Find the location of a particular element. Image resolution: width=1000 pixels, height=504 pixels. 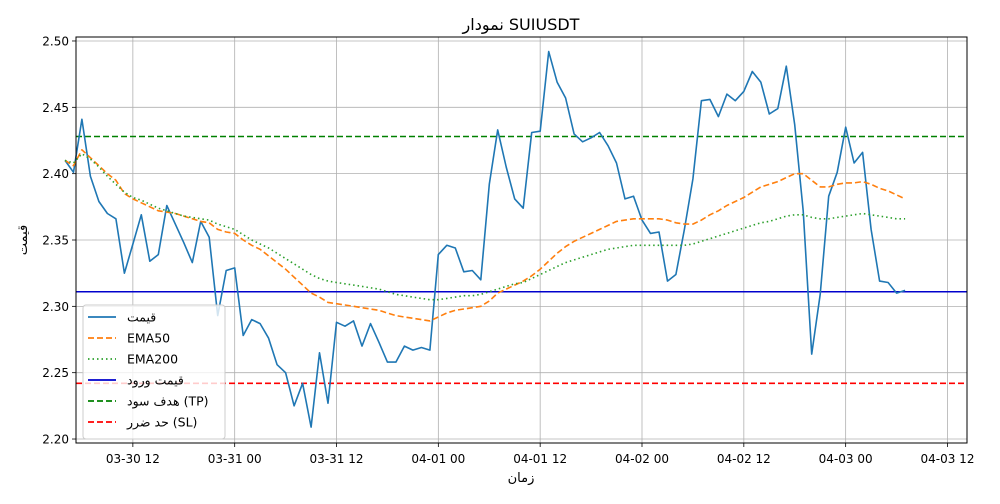

x-tick-label: 04-01 12 is located at coordinates (540, 459).